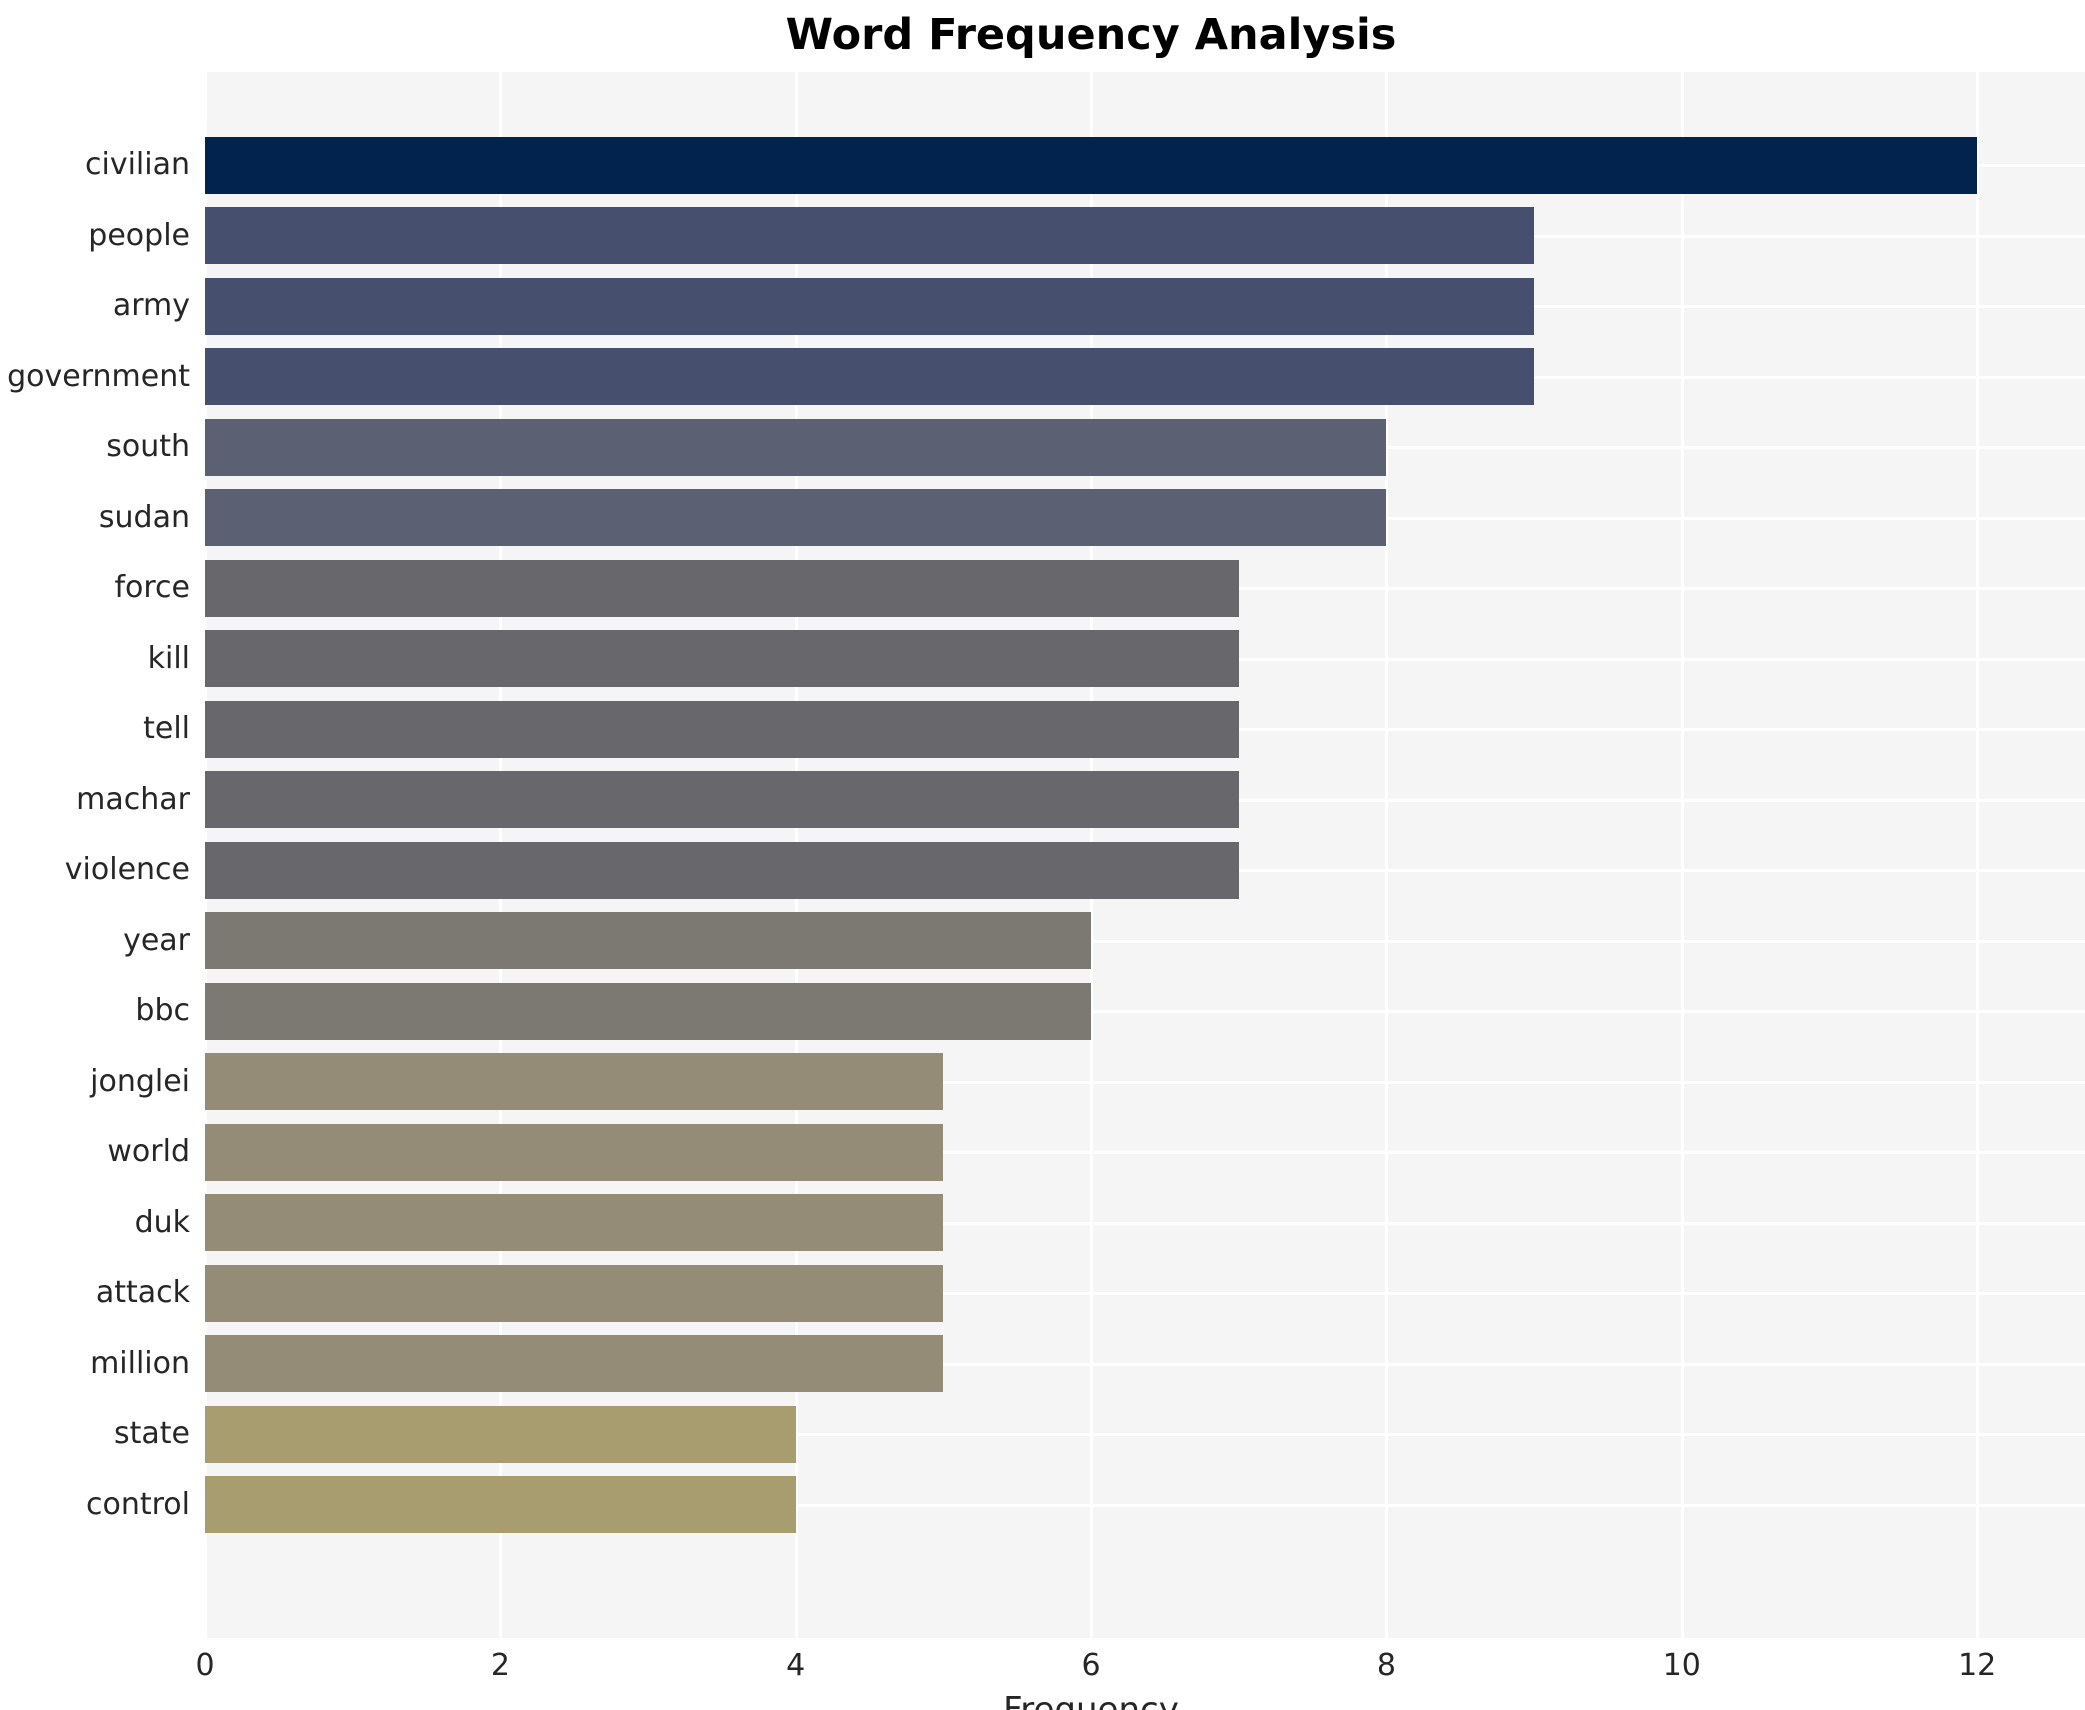 This screenshot has height=1710, width=2085. I want to click on bar-army, so click(870, 306).